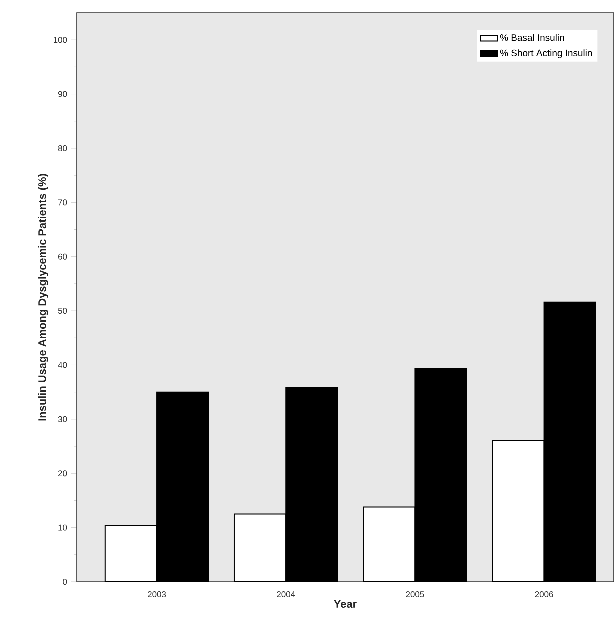 The width and height of the screenshot is (614, 641). Describe the element at coordinates (544, 595) in the screenshot. I see `x-tick-label: 2006` at that location.